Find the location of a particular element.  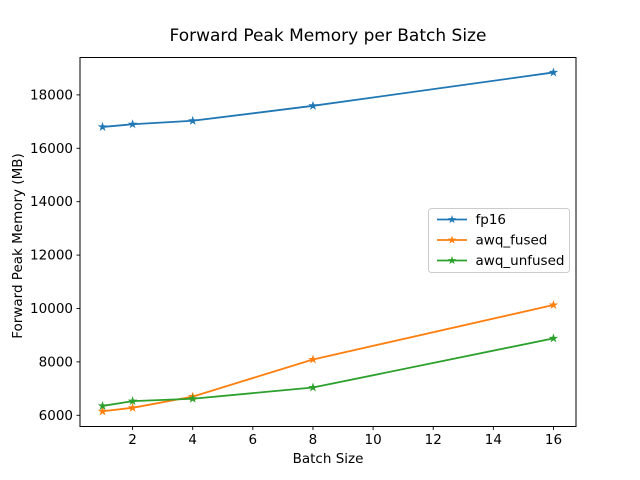

y-tick-label: 6000 is located at coordinates (56, 416).